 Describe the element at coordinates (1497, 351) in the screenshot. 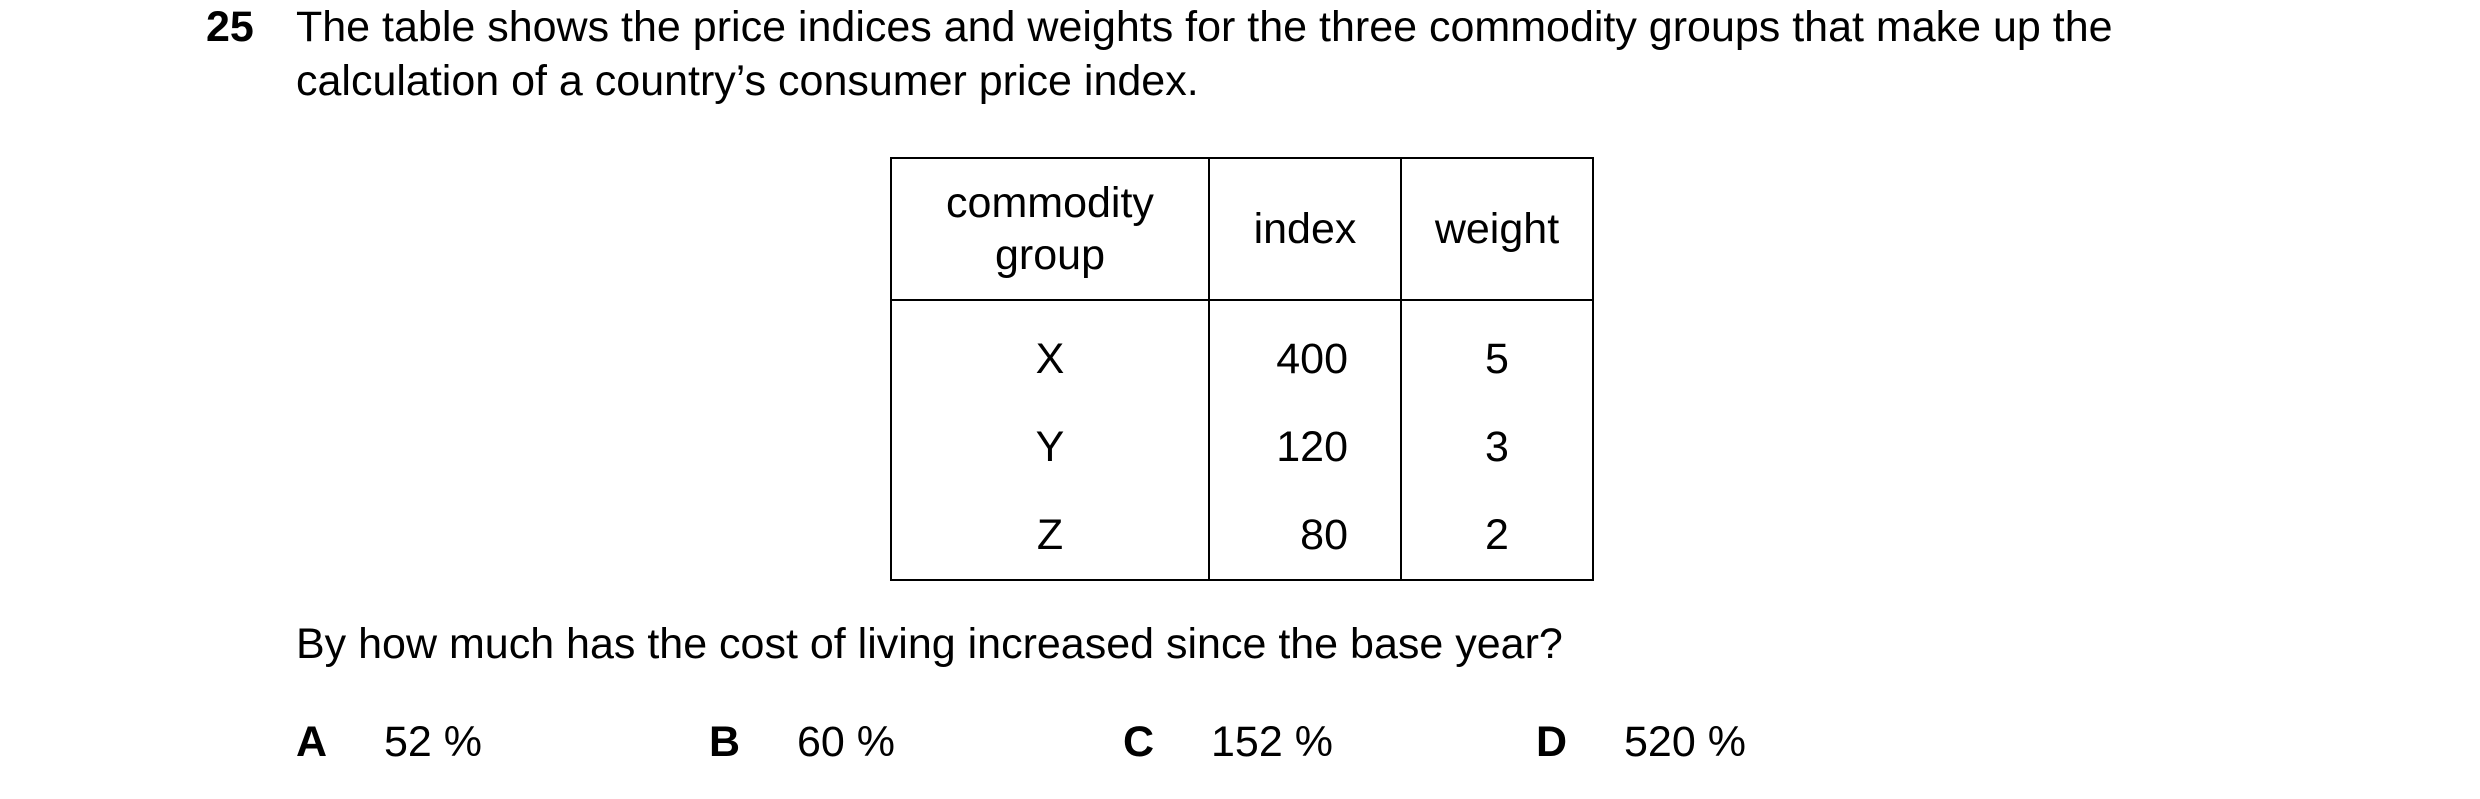

I see `cell-weight: 5` at that location.